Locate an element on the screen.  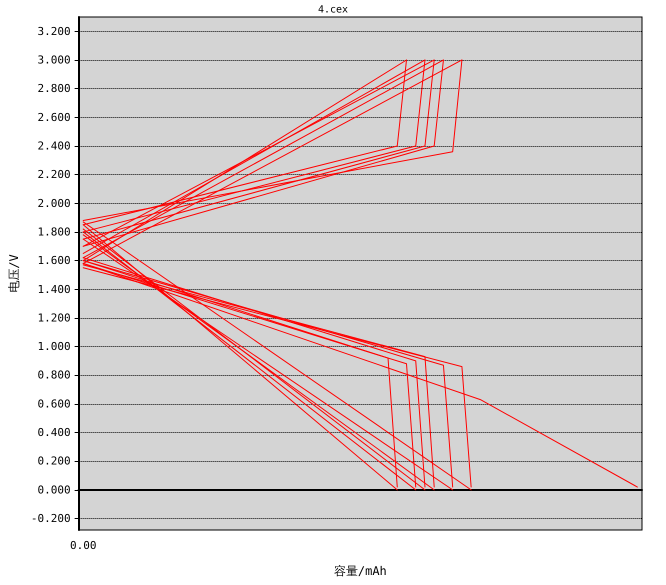
y-tick-label: 0.600 is located at coordinates (54, 403).